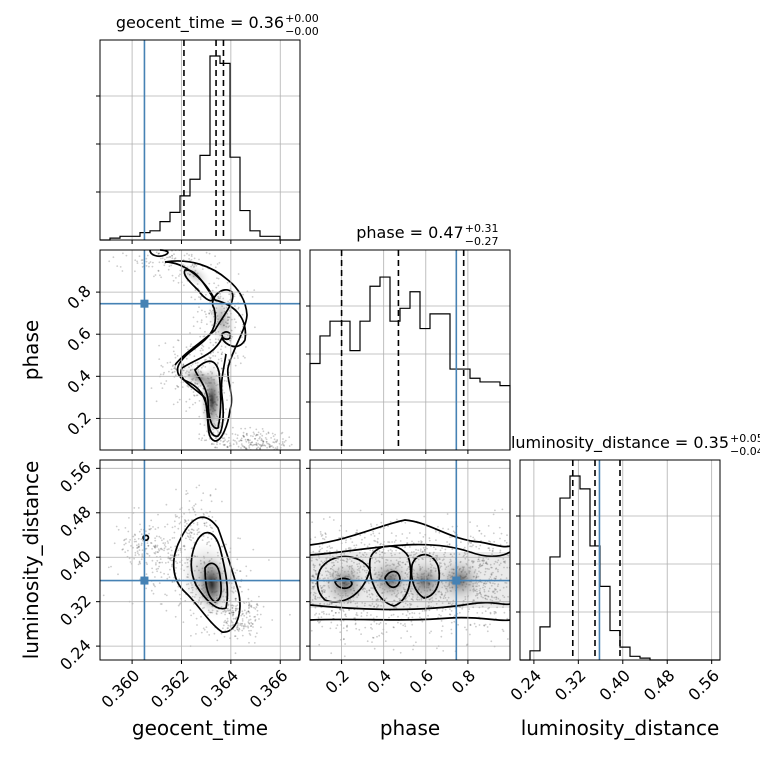  Describe the element at coordinates (200, 560) in the screenshot. I see `panel-frame` at that location.